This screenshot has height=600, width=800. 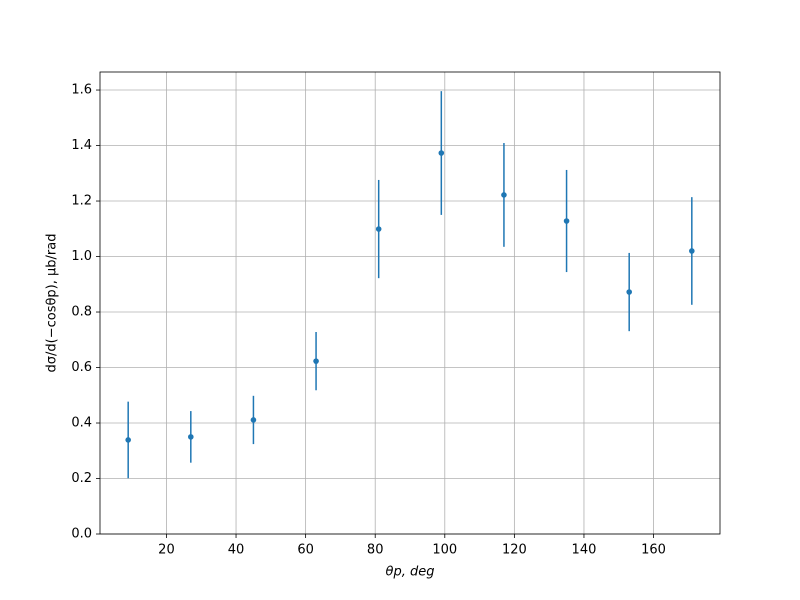 I want to click on y-tick-label: 1.2, so click(x=81, y=201).